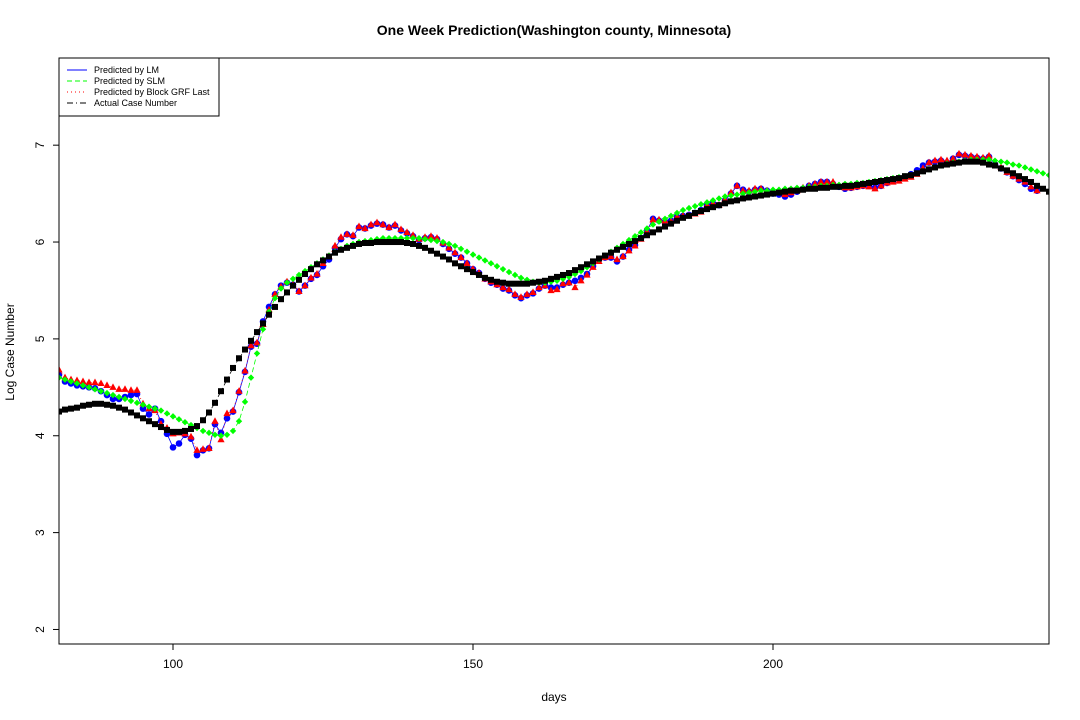 Image resolution: width=1080 pixels, height=720 pixels. Describe the element at coordinates (139, 87) in the screenshot. I see `legend-box` at that location.